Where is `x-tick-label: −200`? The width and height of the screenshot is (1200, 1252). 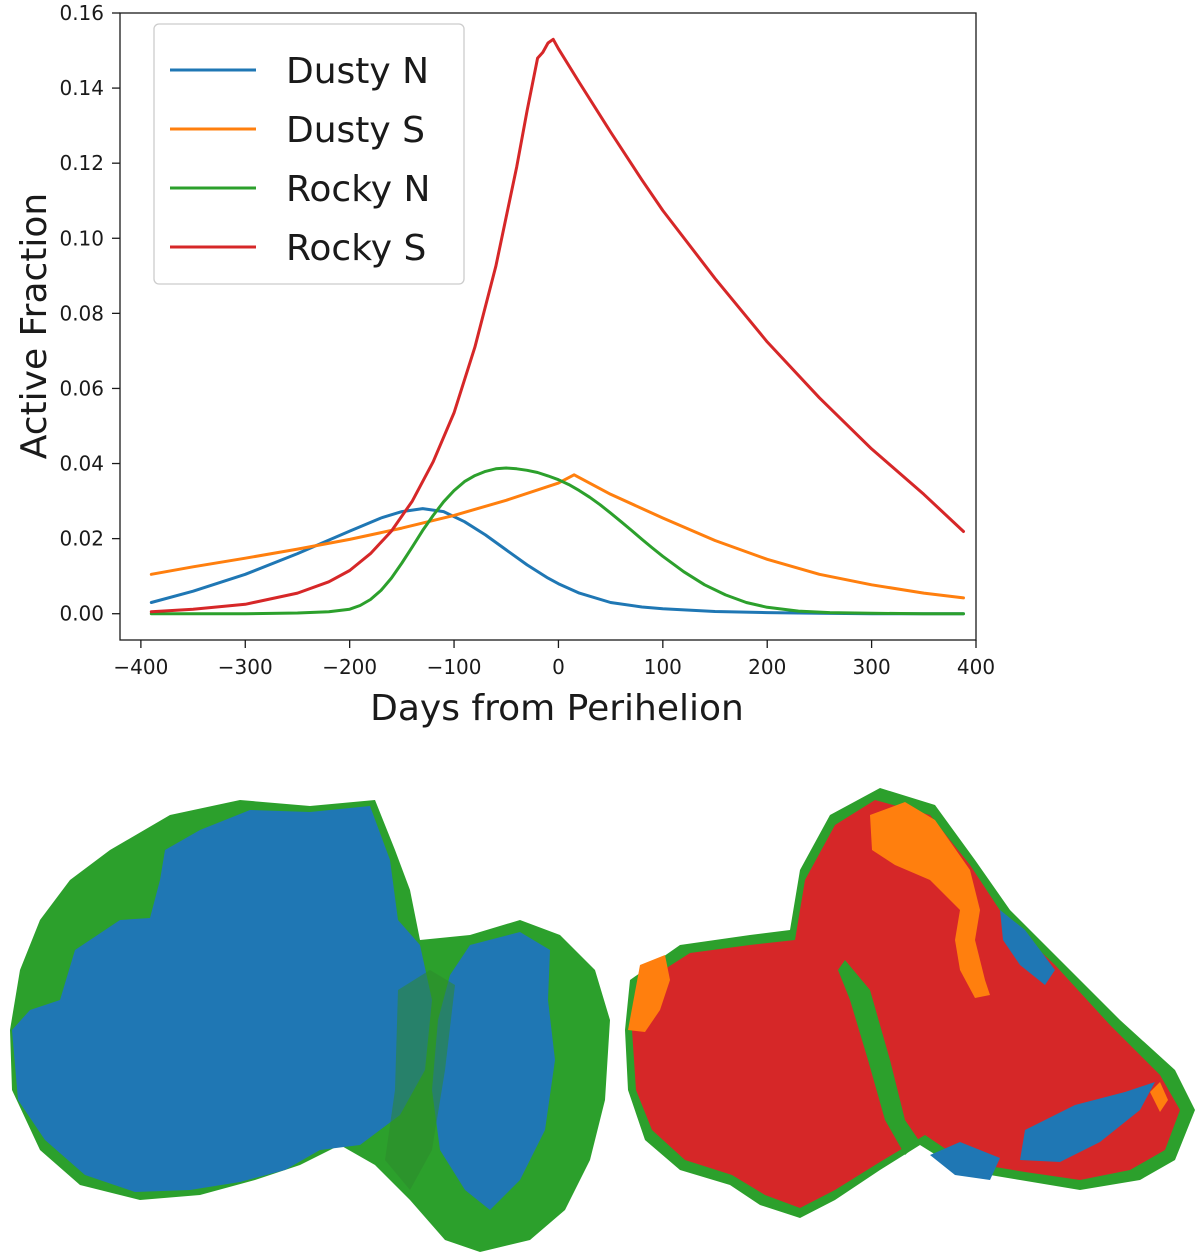 x-tick-label: −200 is located at coordinates (349, 667).